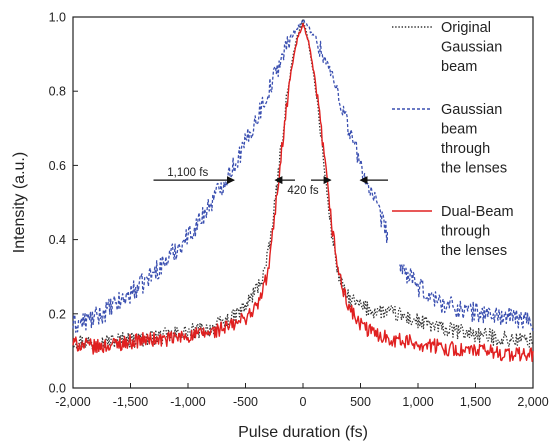 This screenshot has width=556, height=445. What do you see at coordinates (57, 92) in the screenshot?
I see `y-tick-label: 0.8` at bounding box center [57, 92].